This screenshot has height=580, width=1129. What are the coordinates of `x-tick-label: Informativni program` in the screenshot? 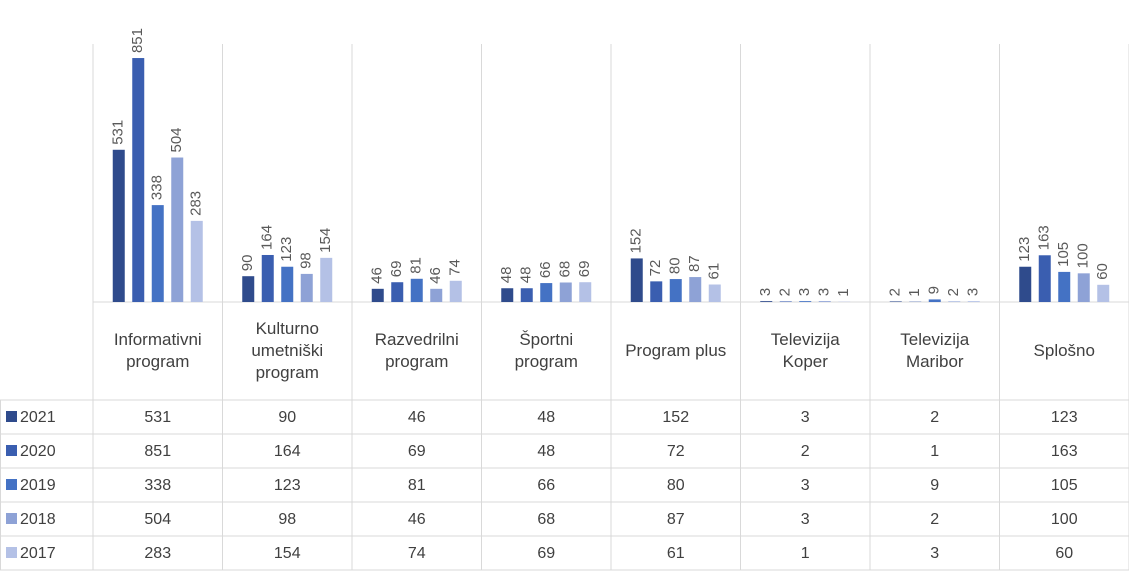 It's located at (157, 350).